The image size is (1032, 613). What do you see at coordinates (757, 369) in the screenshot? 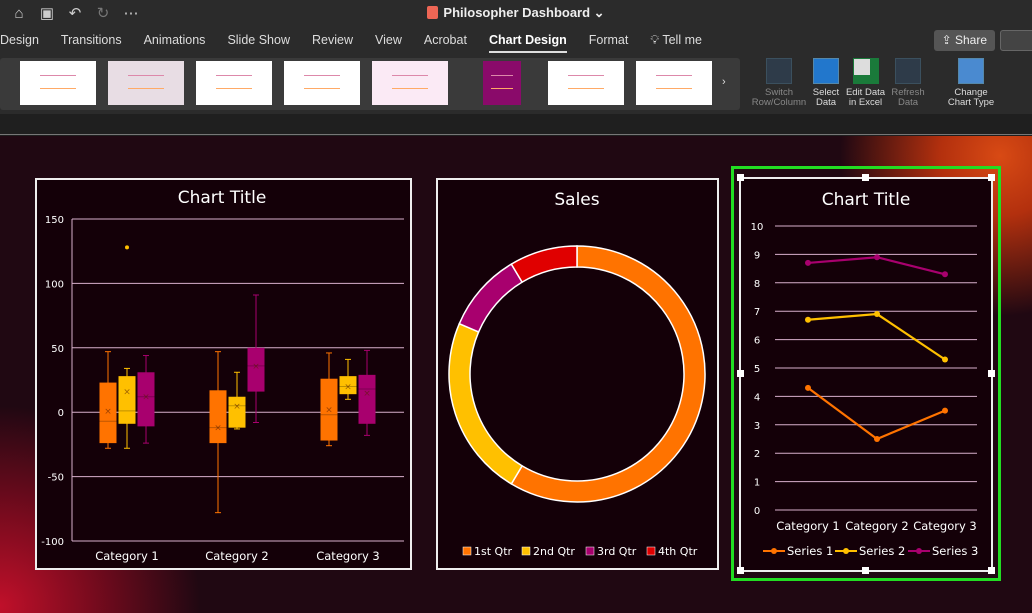
I see `y-tick-label: 5` at bounding box center [757, 369].